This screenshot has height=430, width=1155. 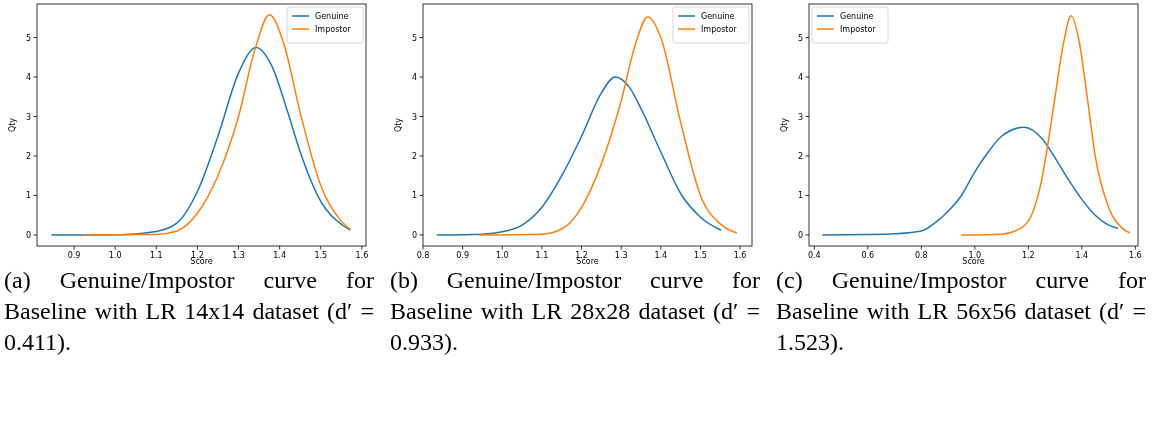 What do you see at coordinates (868, 255) in the screenshot?
I see `x-tick-label: 0.6` at bounding box center [868, 255].